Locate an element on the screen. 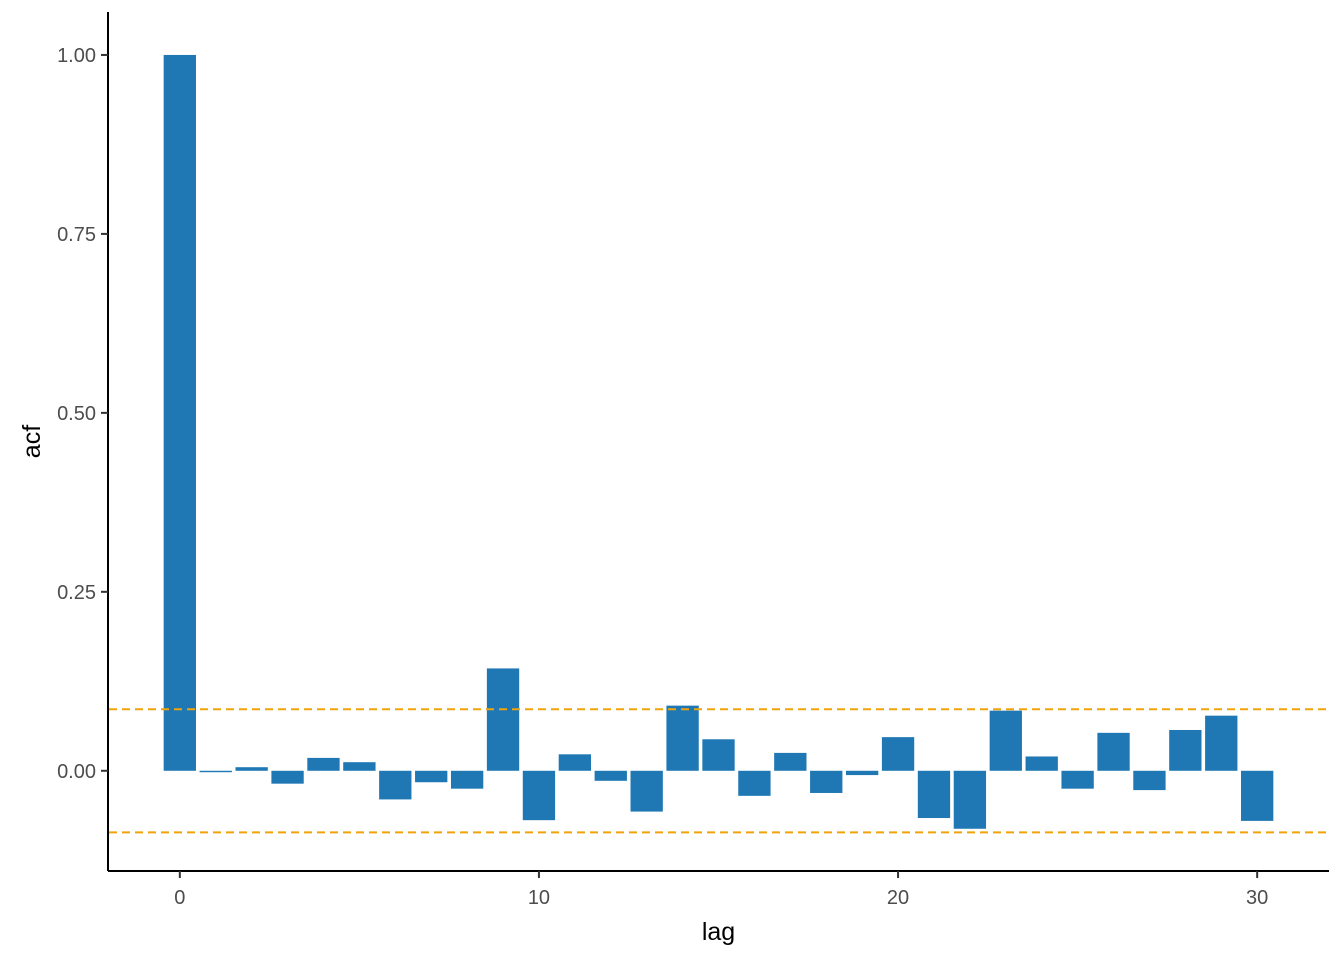  y-axis-title: acf is located at coordinates (32, 441).